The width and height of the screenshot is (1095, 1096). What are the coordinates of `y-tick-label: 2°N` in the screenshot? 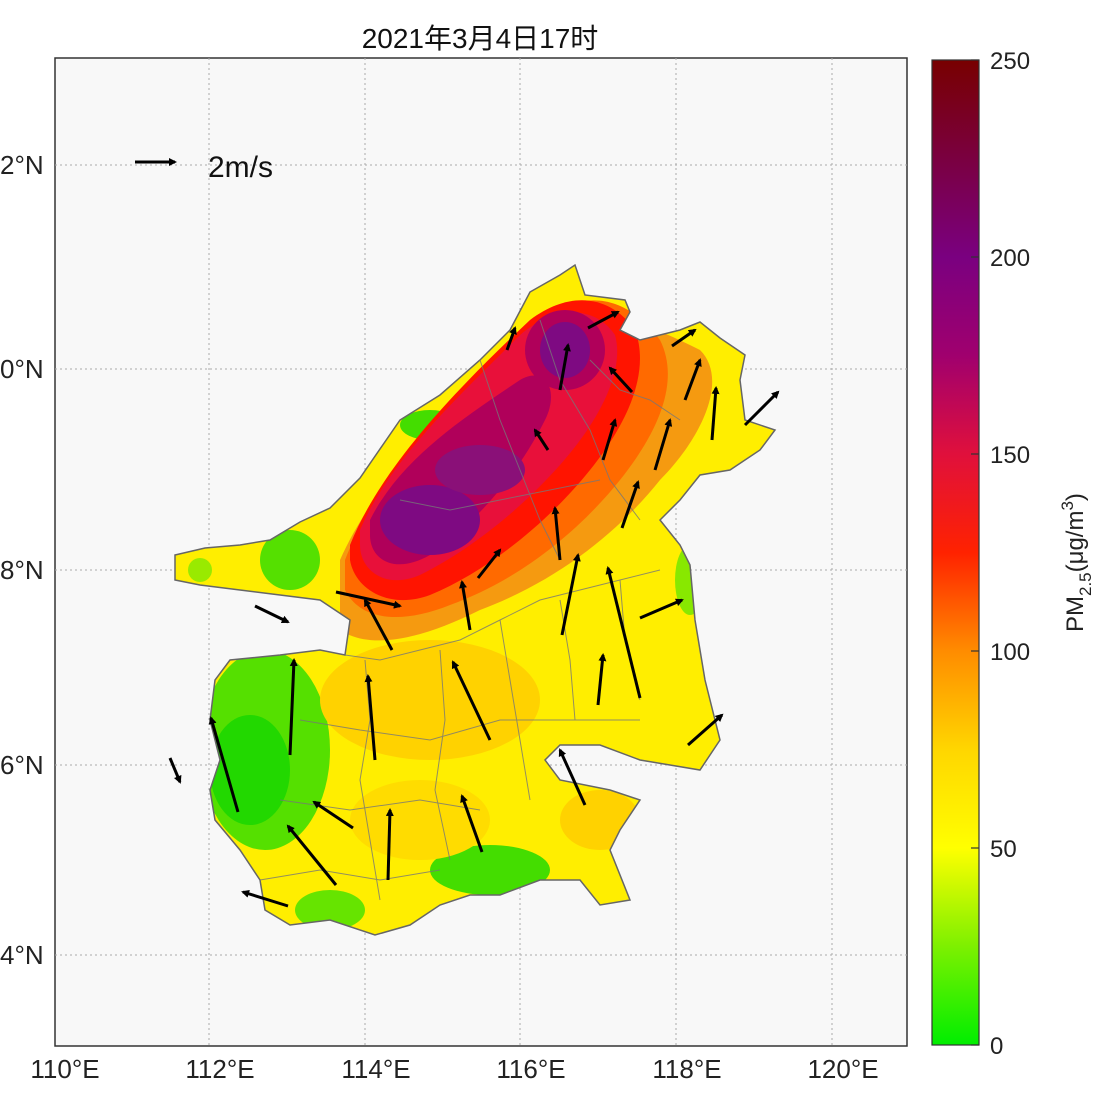 It's located at (22, 165).